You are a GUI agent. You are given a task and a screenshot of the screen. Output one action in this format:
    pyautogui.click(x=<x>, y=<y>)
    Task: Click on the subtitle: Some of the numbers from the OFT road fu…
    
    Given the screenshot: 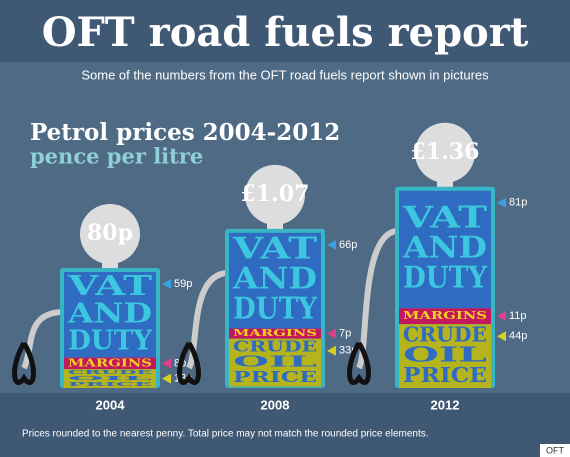 What is the action you would take?
    pyautogui.click(x=285, y=74)
    